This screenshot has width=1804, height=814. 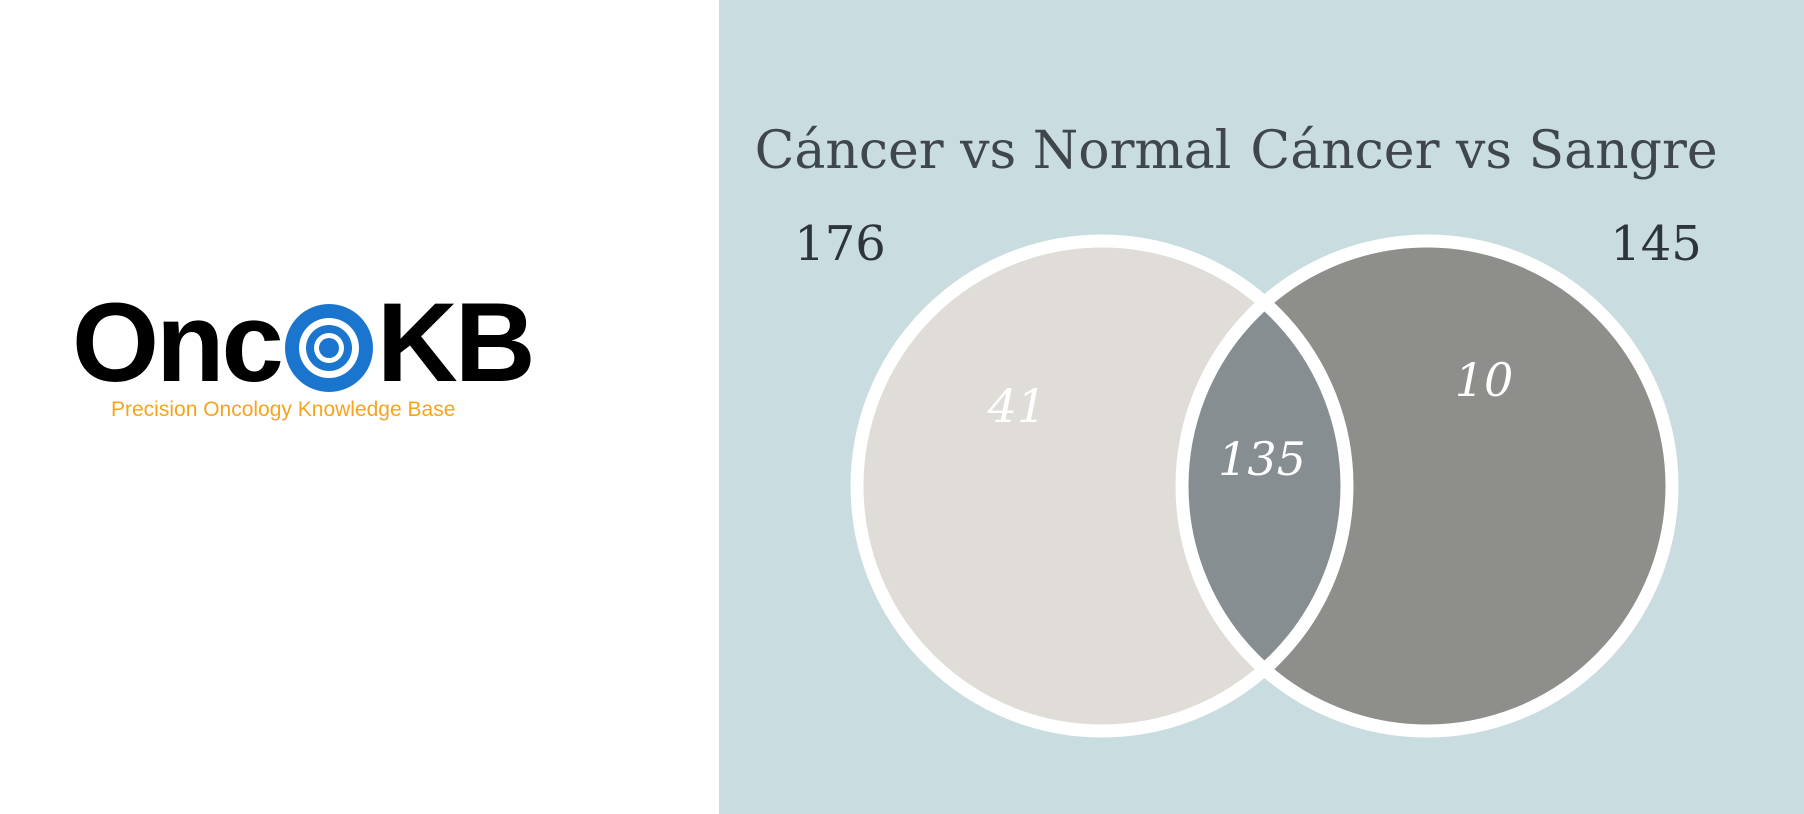 I want to click on venn-intersection, so click(x=1264, y=486).